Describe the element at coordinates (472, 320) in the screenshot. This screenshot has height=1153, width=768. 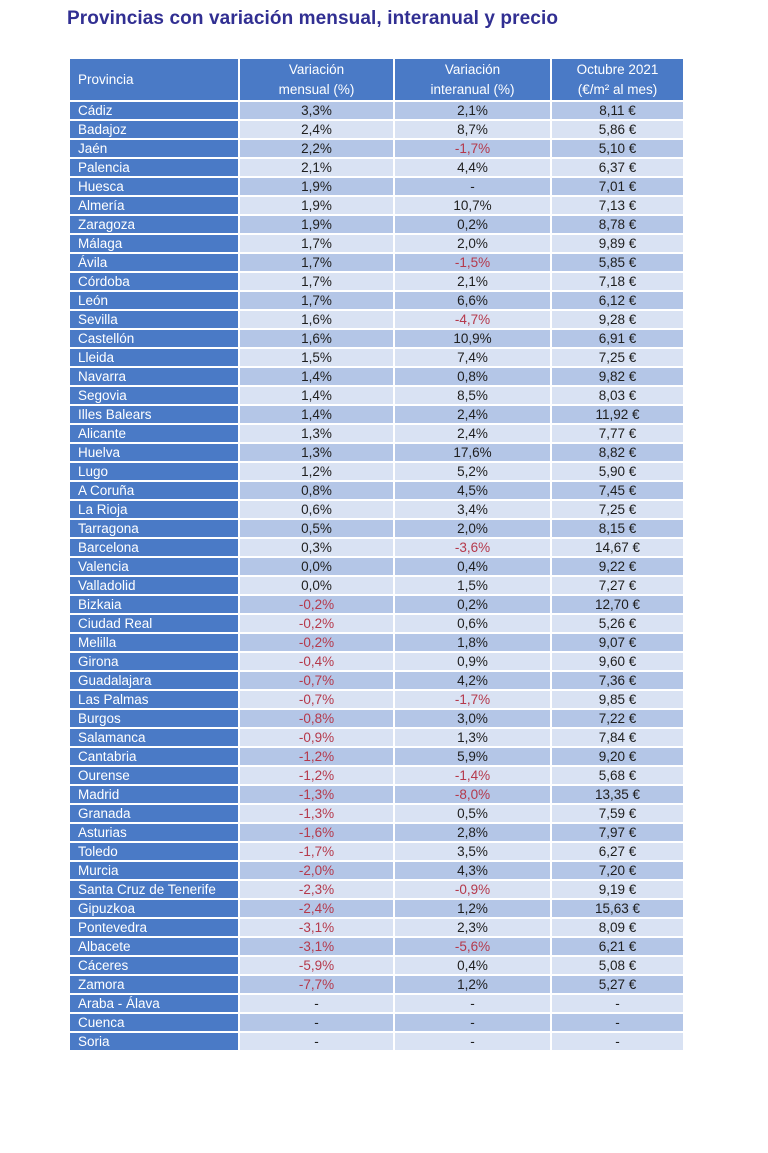
I see `yearly-variation-cell: -4,7%` at that location.